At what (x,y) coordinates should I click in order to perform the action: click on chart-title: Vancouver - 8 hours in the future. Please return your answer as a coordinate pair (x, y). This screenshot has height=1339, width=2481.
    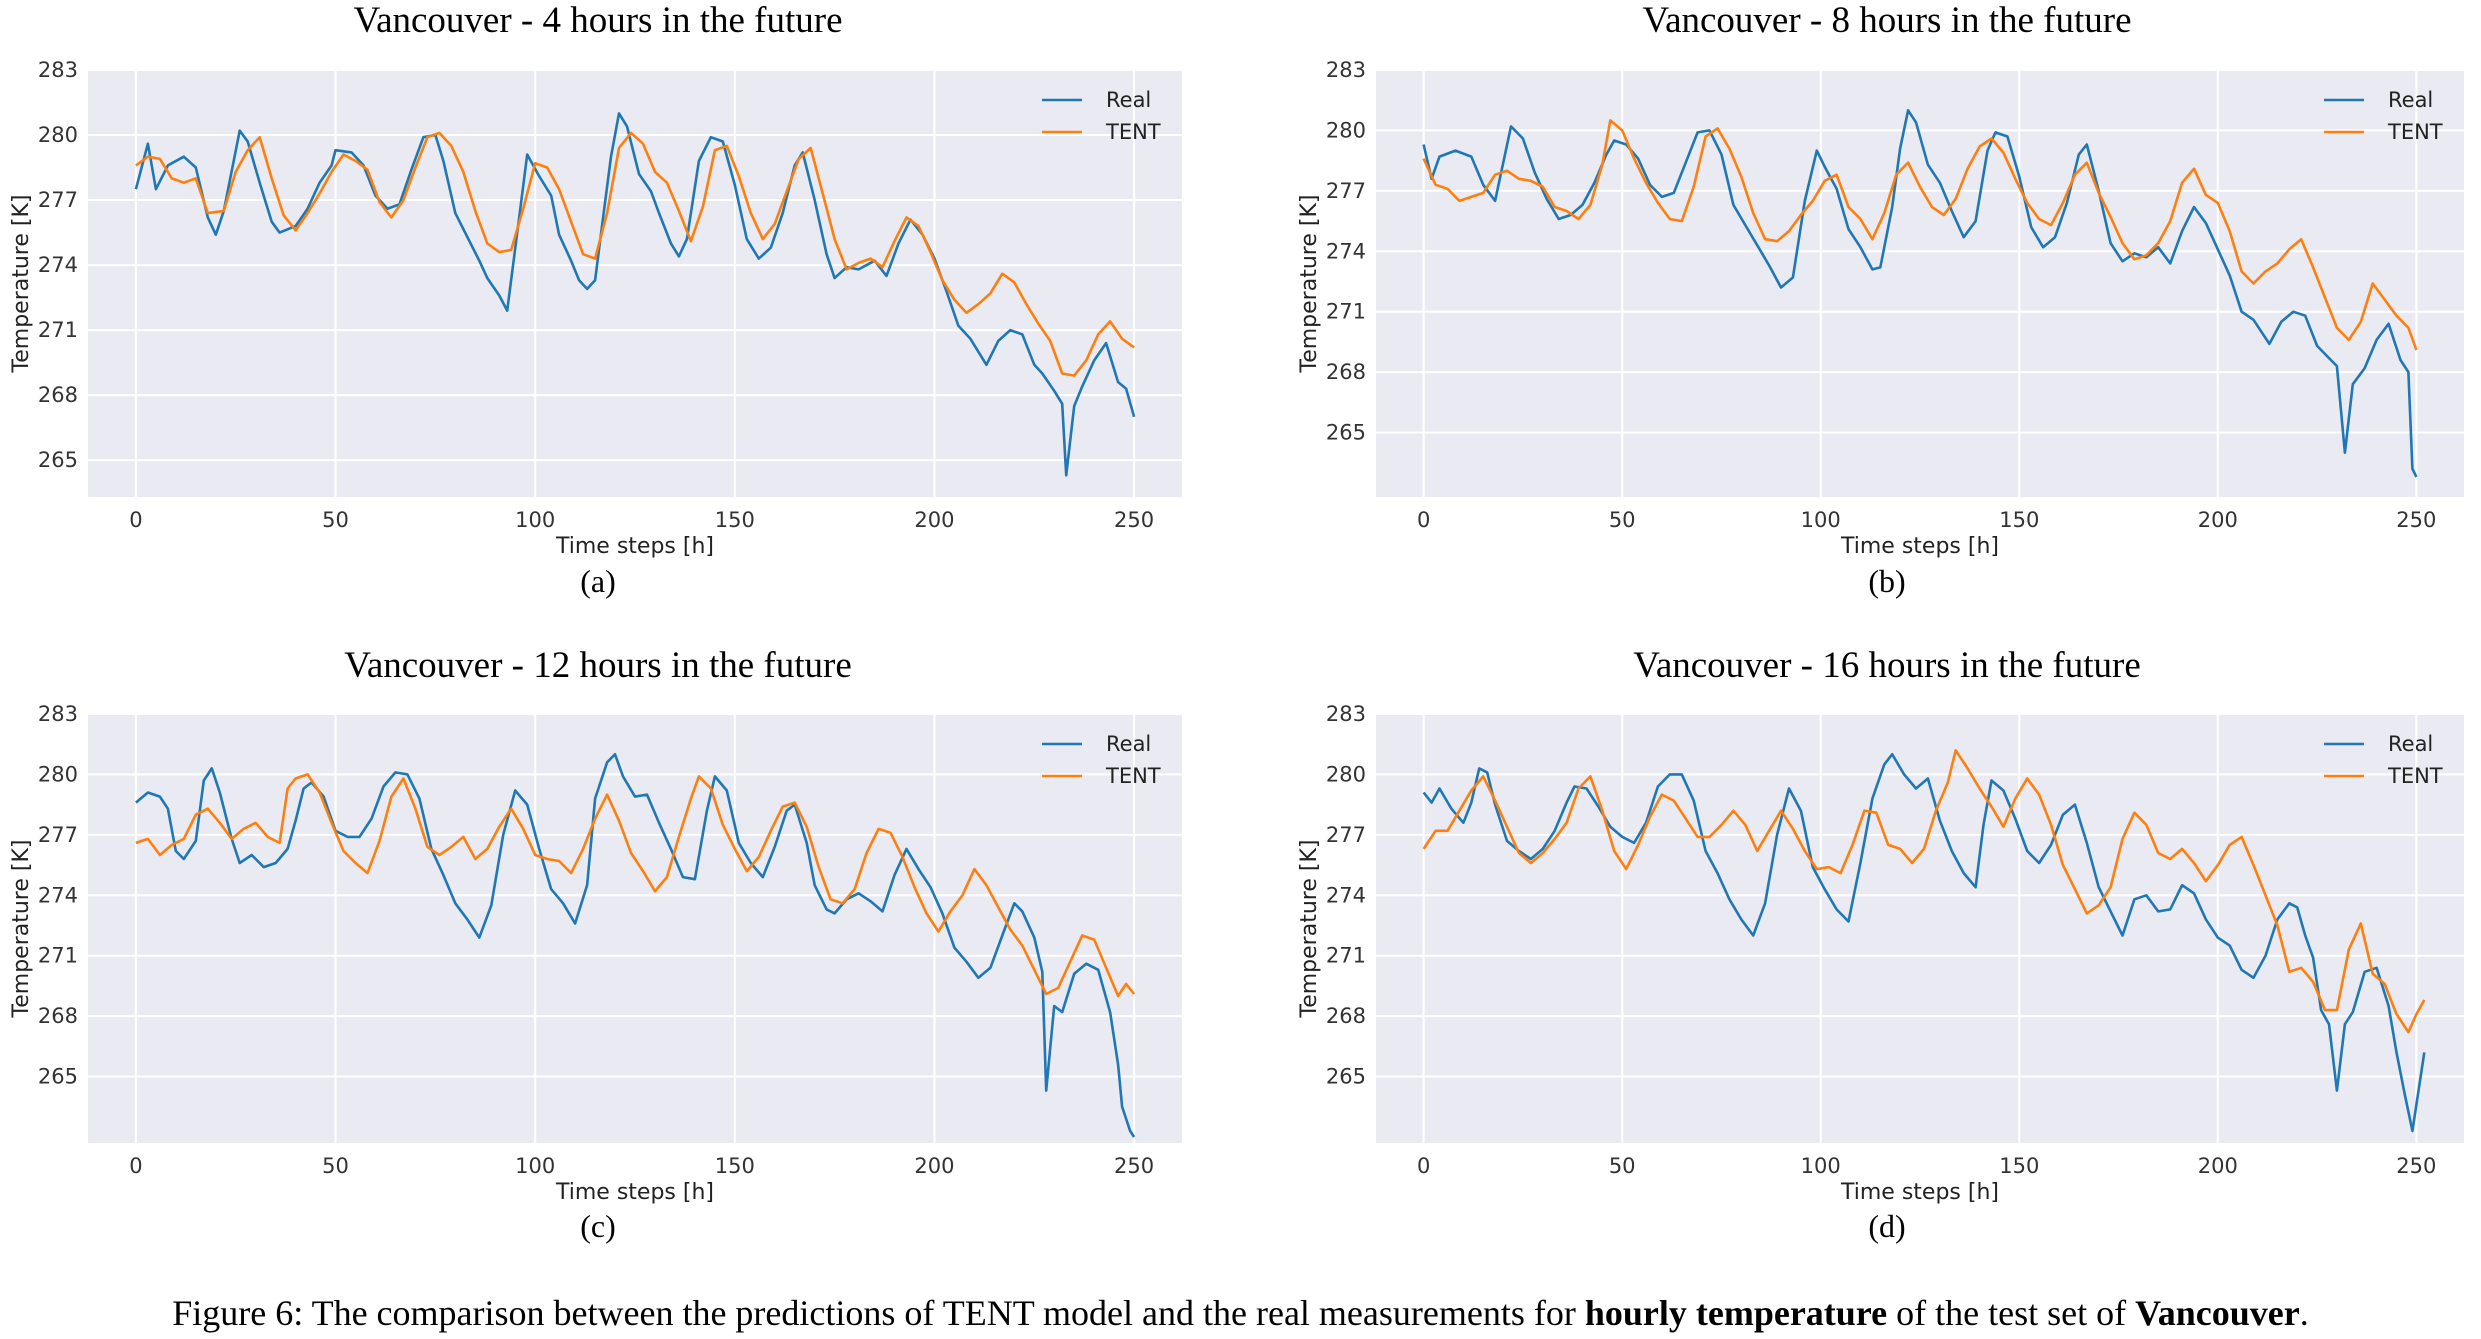
    Looking at the image, I should click on (1886, 20).